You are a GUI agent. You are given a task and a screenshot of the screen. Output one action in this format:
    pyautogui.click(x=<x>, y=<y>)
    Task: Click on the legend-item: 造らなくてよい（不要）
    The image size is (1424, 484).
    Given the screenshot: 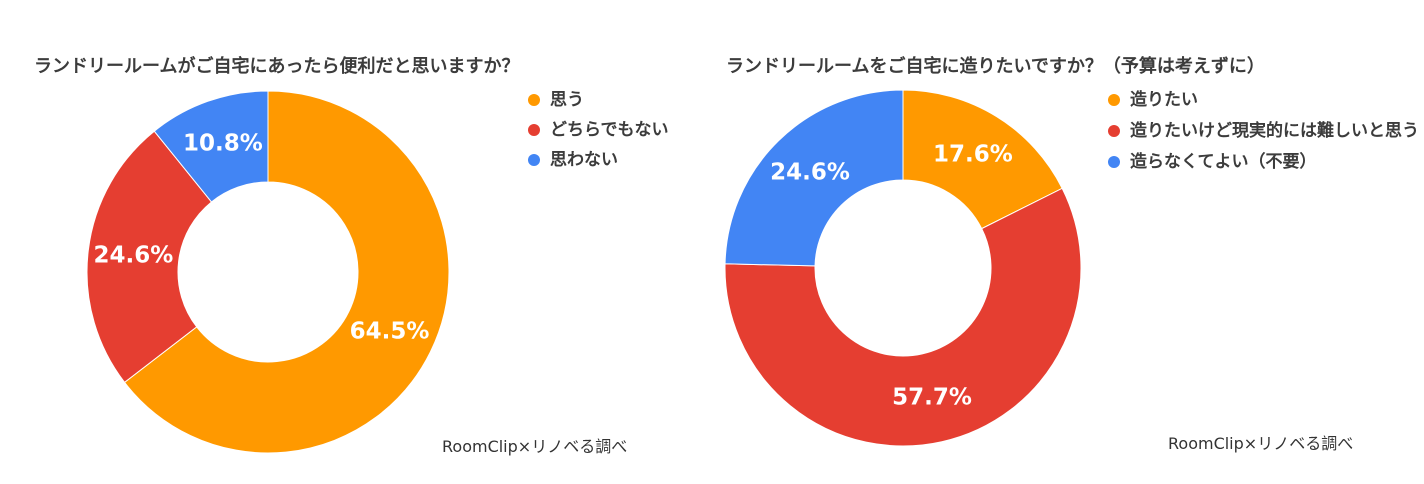 What is the action you would take?
    pyautogui.click(x=1263, y=162)
    